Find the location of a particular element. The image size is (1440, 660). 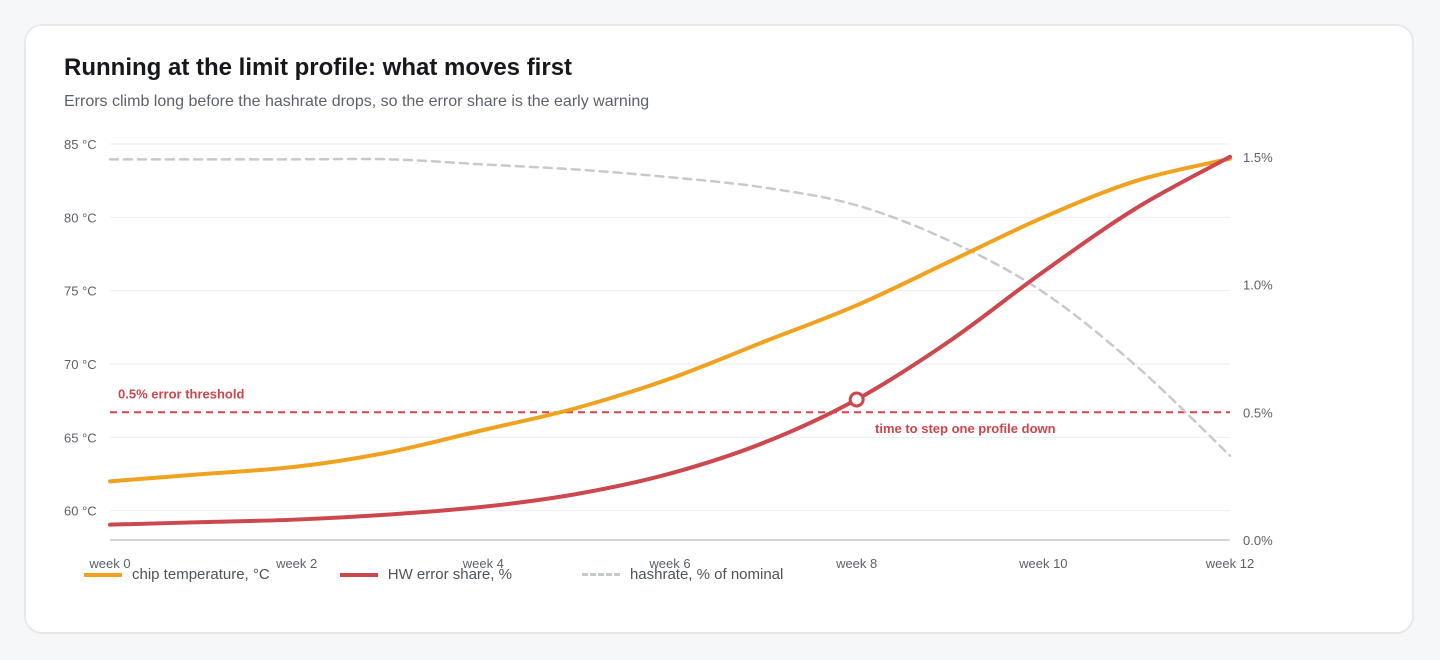

legend-item-hw-error-share: HW error share, % is located at coordinates (425, 574).